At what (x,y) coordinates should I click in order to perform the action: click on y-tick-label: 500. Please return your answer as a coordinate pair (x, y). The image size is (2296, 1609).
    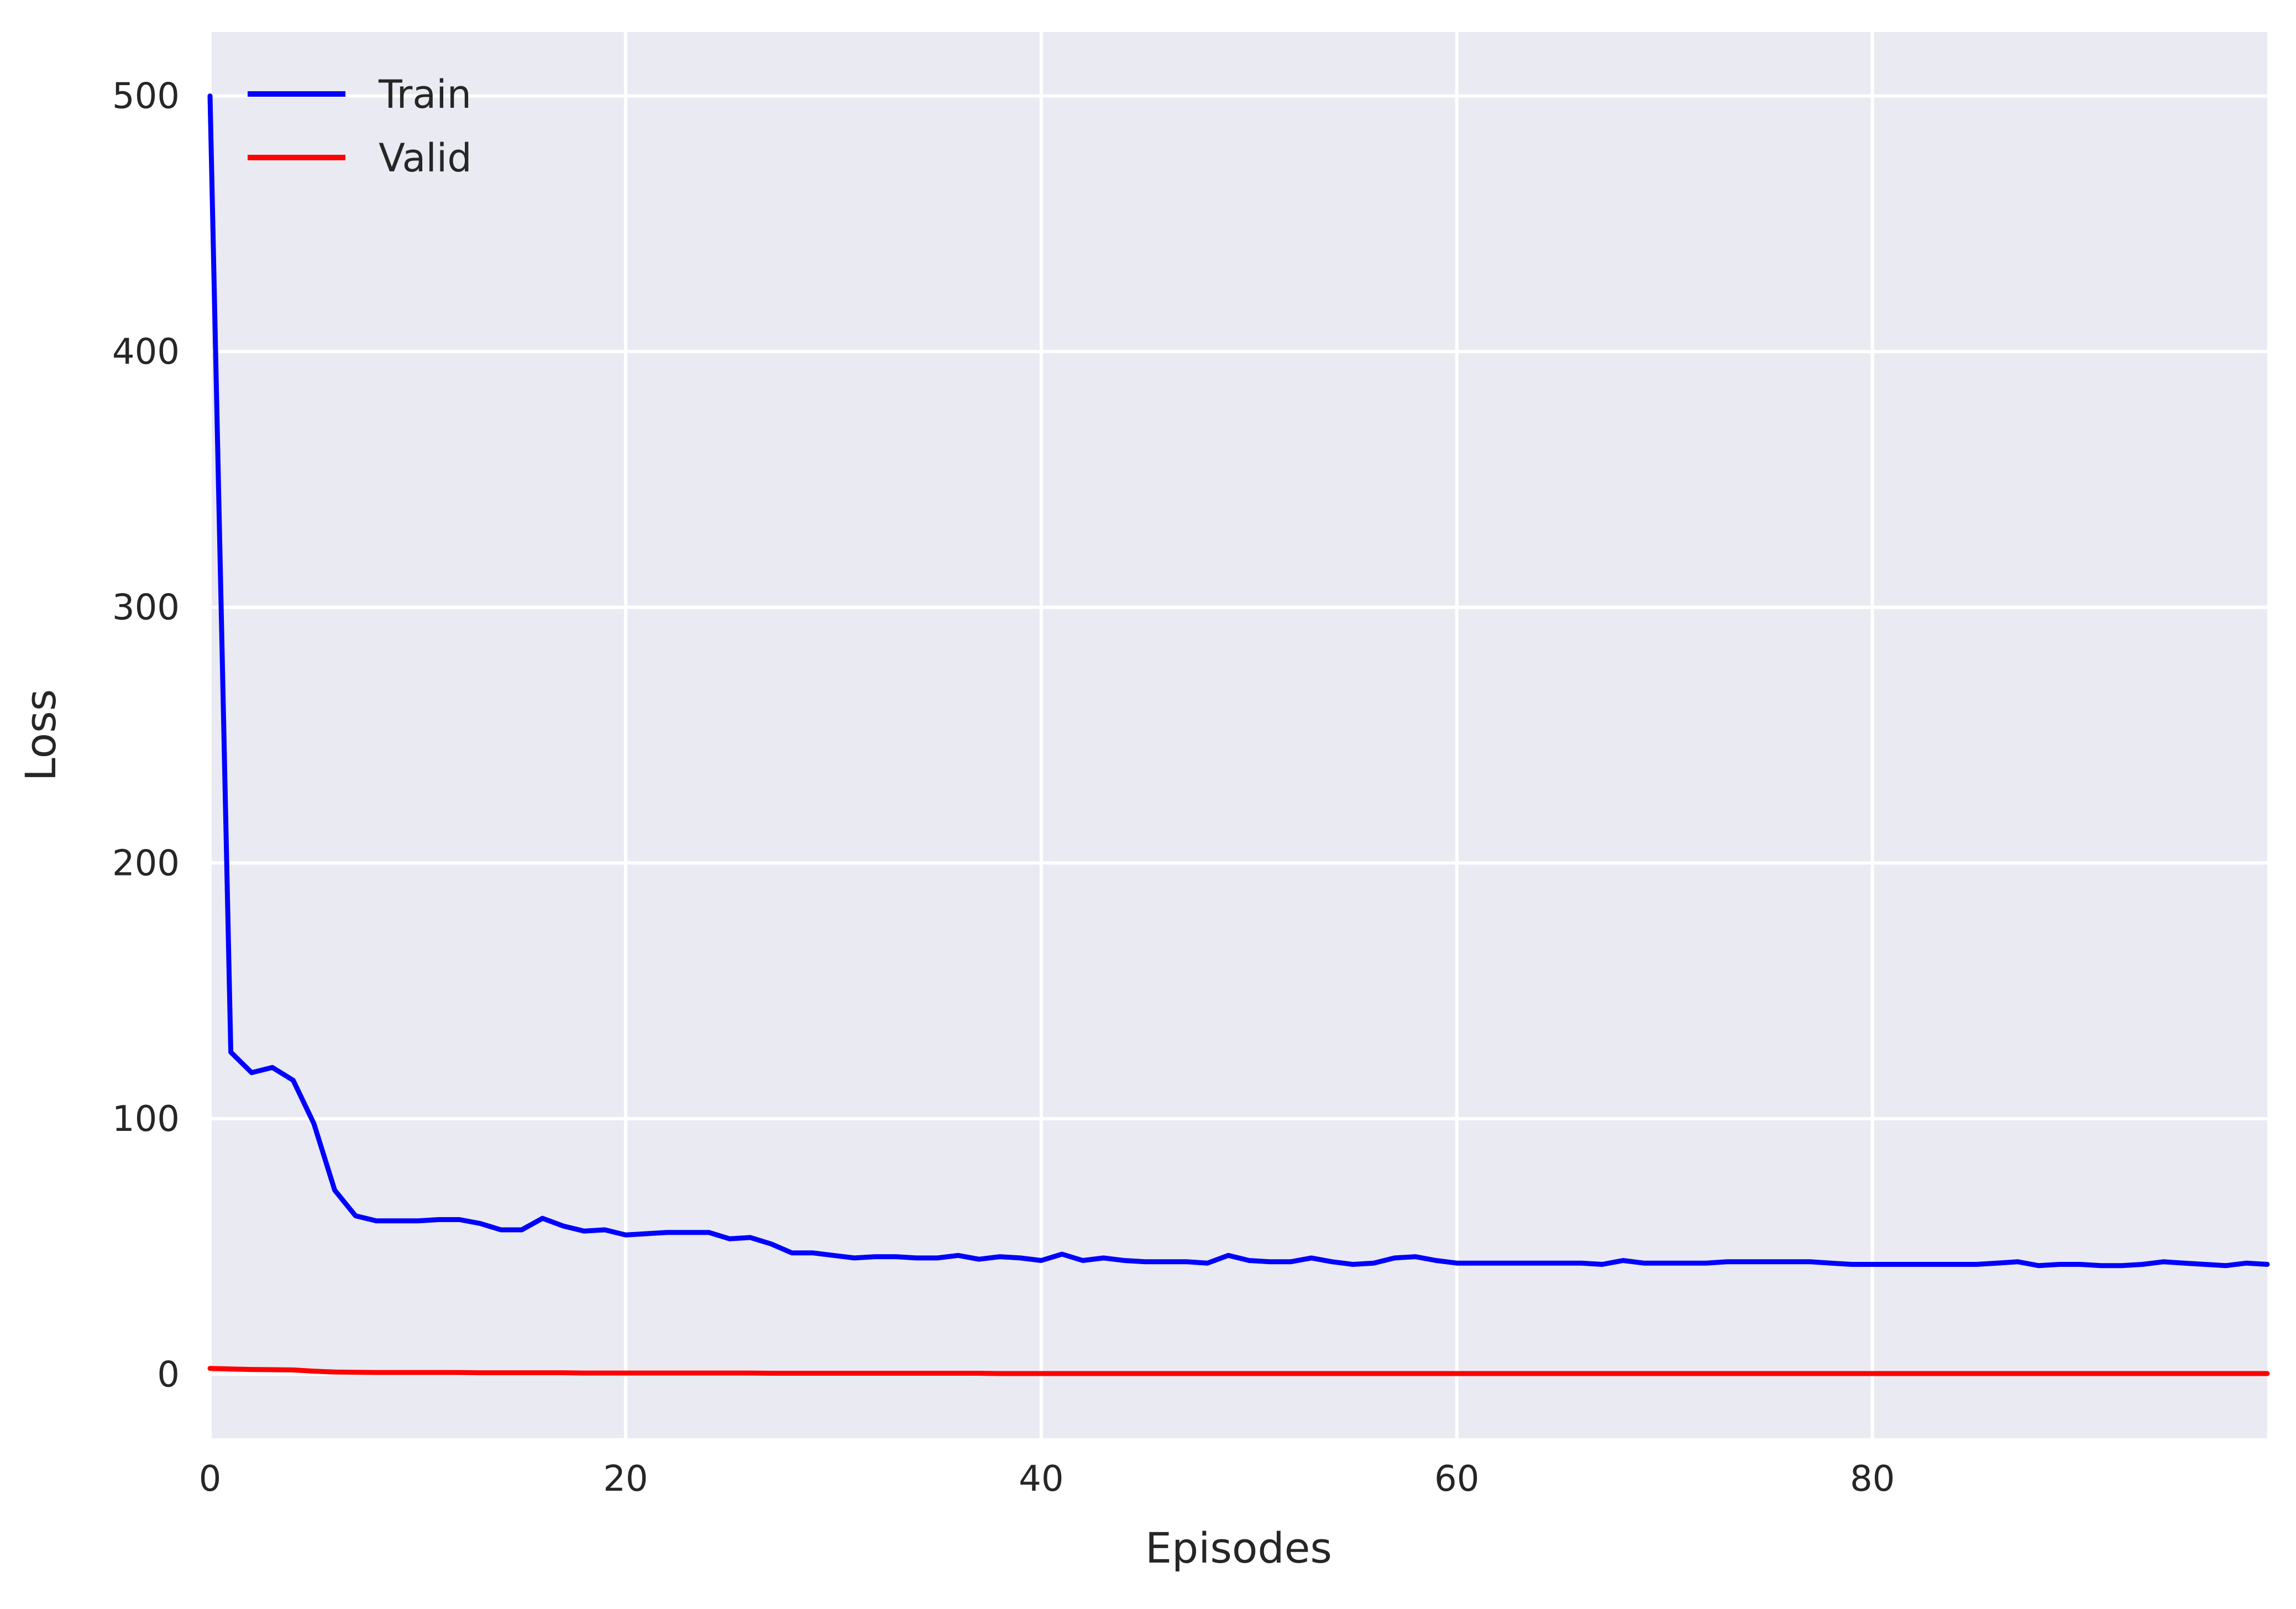
    Looking at the image, I should click on (146, 96).